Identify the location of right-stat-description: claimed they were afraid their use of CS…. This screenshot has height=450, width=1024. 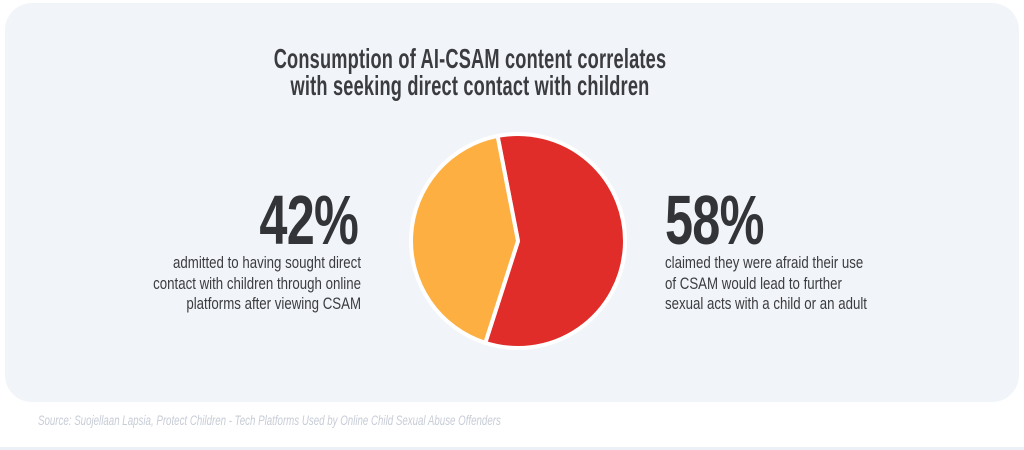
(766, 283).